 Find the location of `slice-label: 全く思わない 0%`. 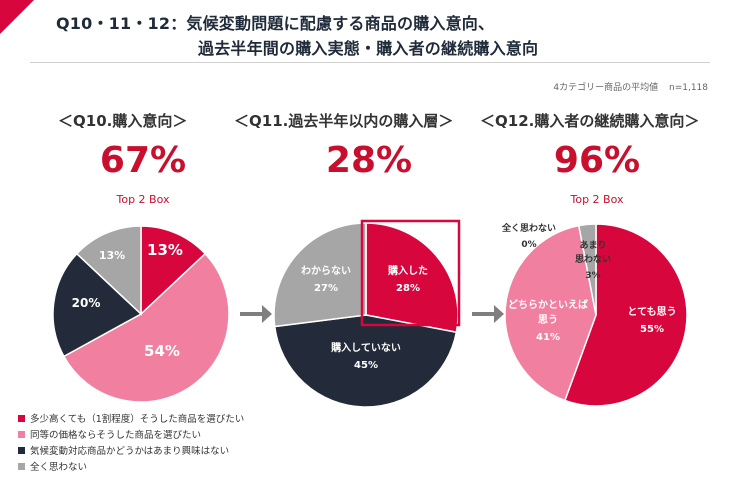

slice-label: 全く思わない 0% is located at coordinates (528, 236).